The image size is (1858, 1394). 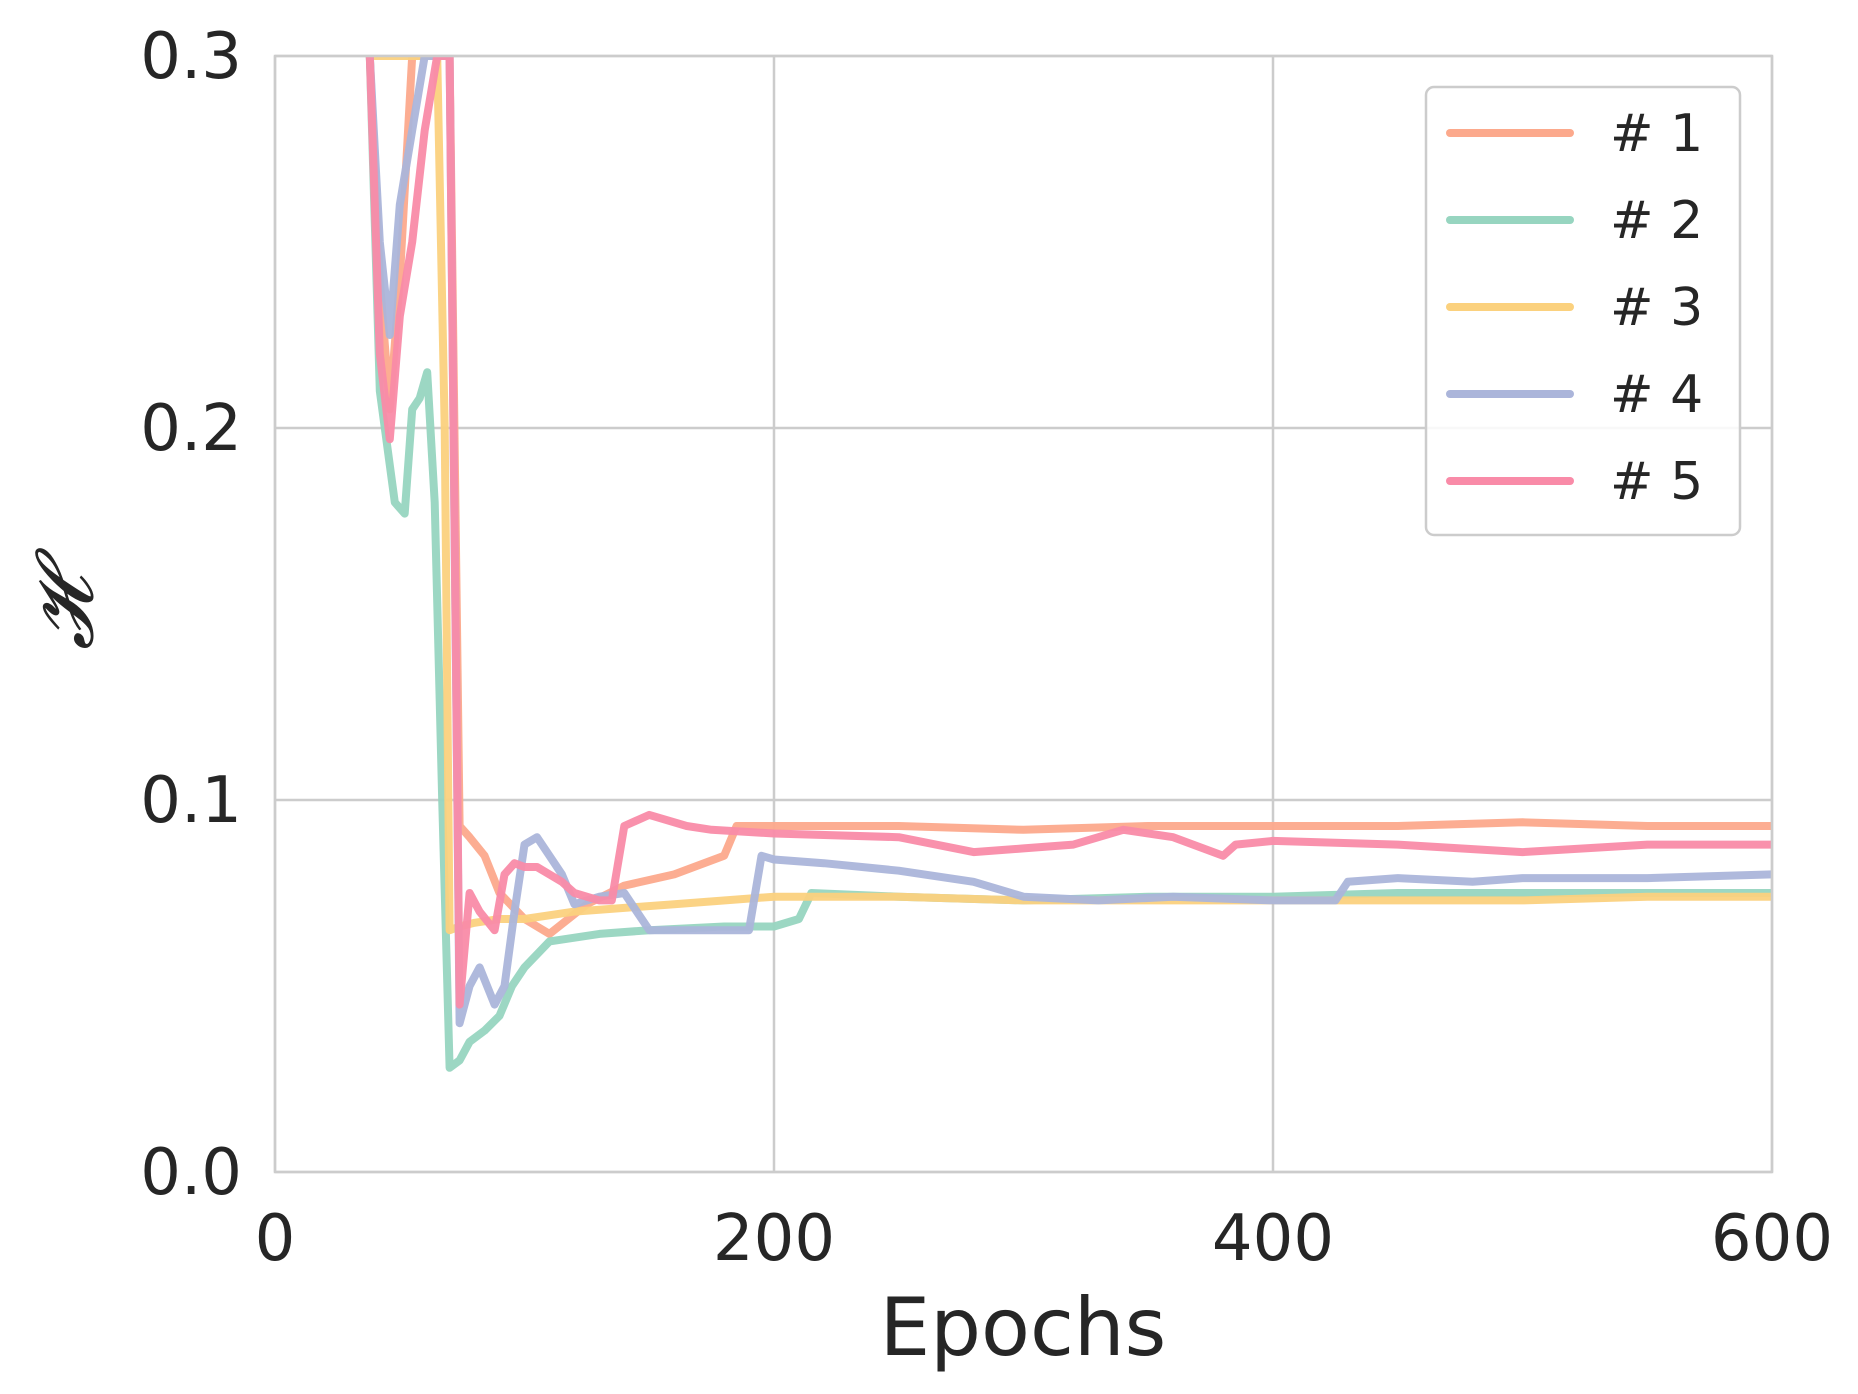 What do you see at coordinates (1023, 1327) in the screenshot?
I see `x-axis-label: Epochs` at bounding box center [1023, 1327].